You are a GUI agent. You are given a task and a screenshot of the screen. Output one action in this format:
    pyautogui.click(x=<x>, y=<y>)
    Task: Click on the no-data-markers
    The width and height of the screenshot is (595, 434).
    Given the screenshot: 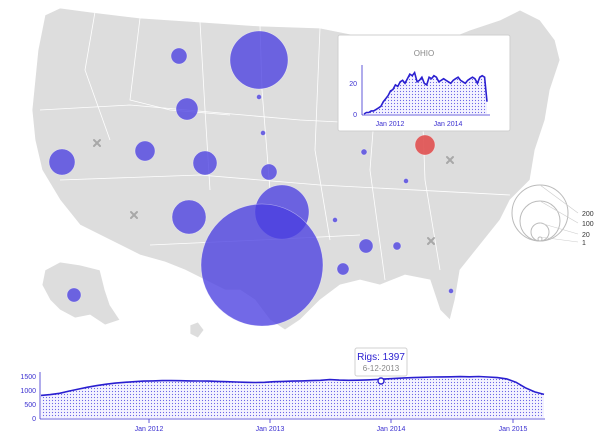 What is the action you would take?
    pyautogui.click(x=273, y=192)
    